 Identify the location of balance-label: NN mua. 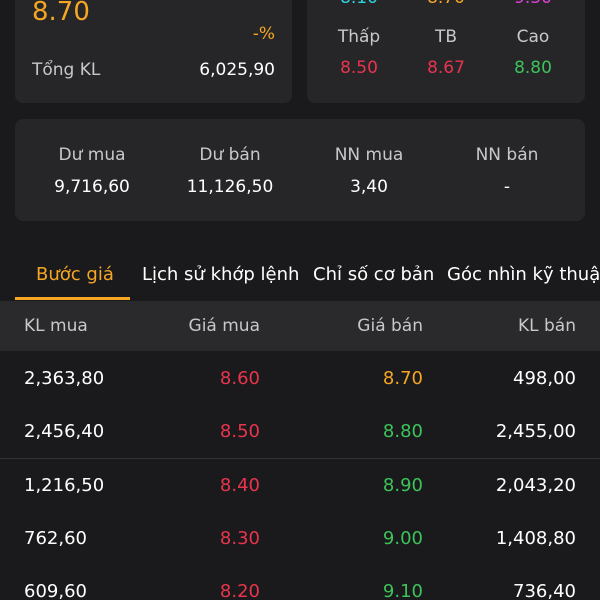
(369, 155).